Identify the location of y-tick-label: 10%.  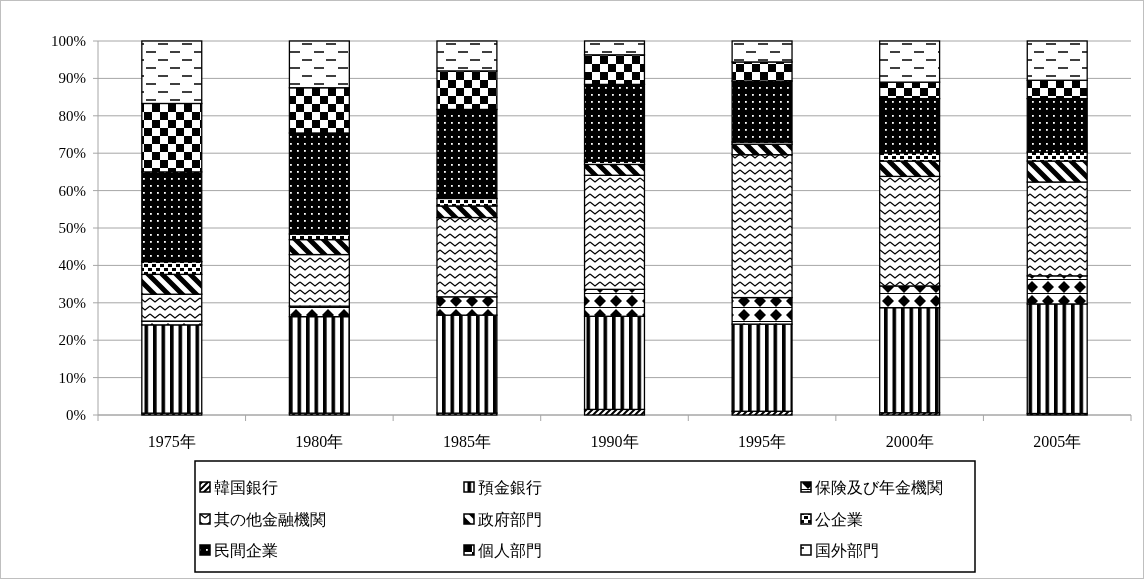
(72, 377).